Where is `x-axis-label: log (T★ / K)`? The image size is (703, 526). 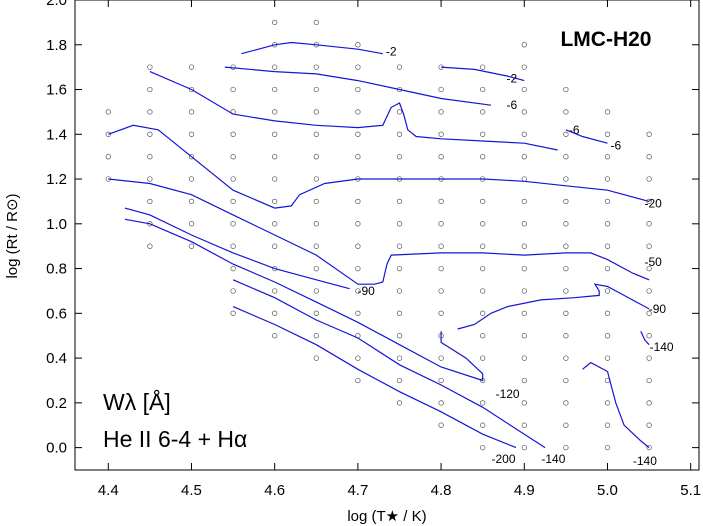
x-axis-label: log (T★ / K) is located at coordinates (386, 516).